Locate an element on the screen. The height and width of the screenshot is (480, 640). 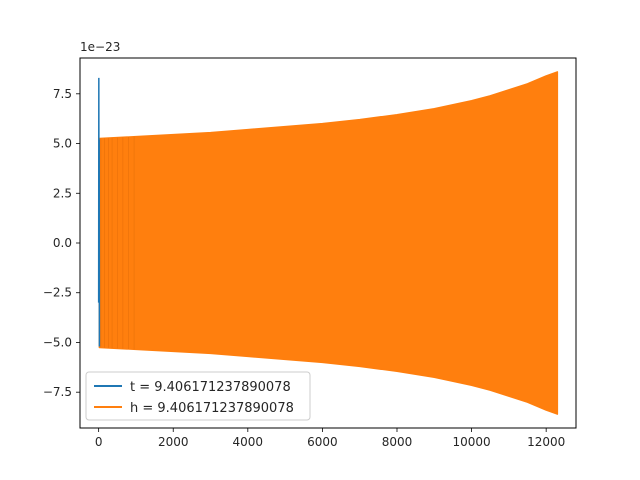
y-tick-label: 5.0 is located at coordinates (62, 144).